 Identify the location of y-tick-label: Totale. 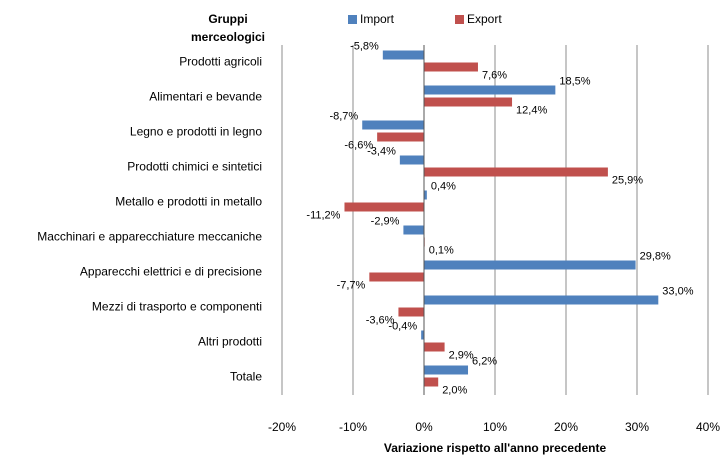
(246, 377).